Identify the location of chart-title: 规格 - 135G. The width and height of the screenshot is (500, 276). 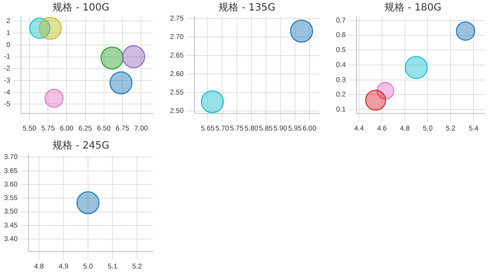
(247, 8).